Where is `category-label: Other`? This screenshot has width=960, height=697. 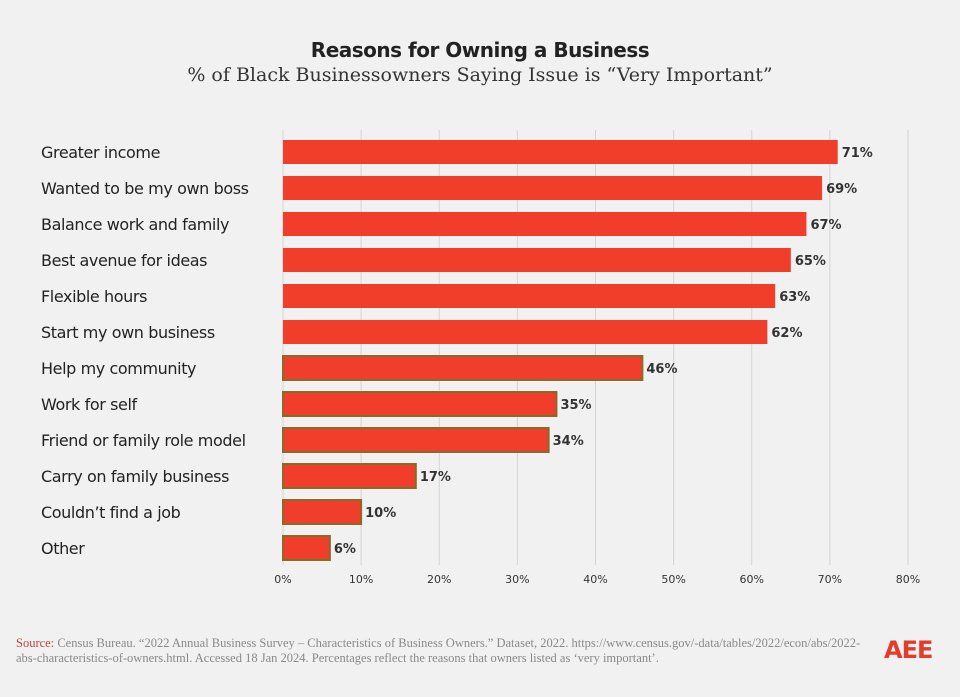 category-label: Other is located at coordinates (63, 548).